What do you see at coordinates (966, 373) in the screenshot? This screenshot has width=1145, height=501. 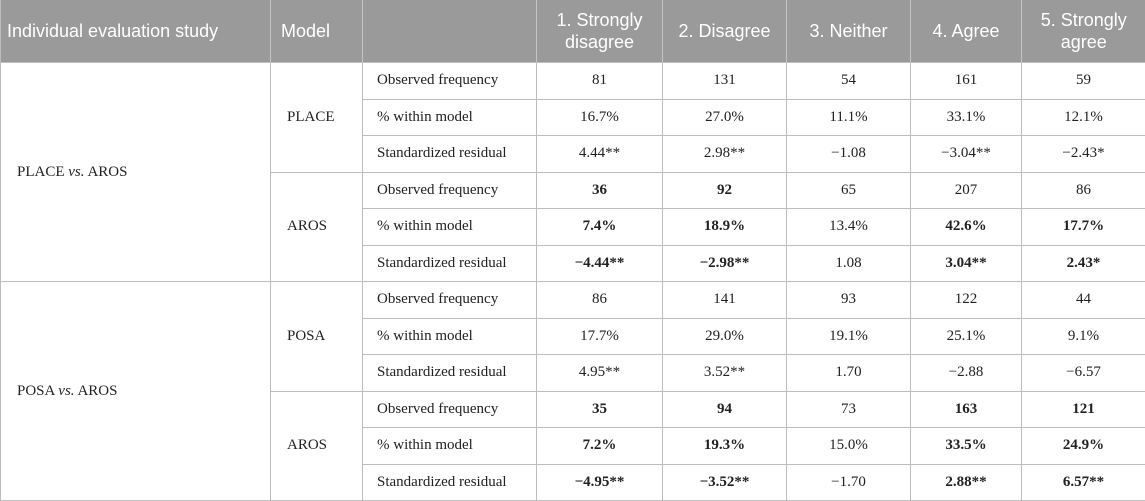 I see `value-cell: −2.88` at bounding box center [966, 373].